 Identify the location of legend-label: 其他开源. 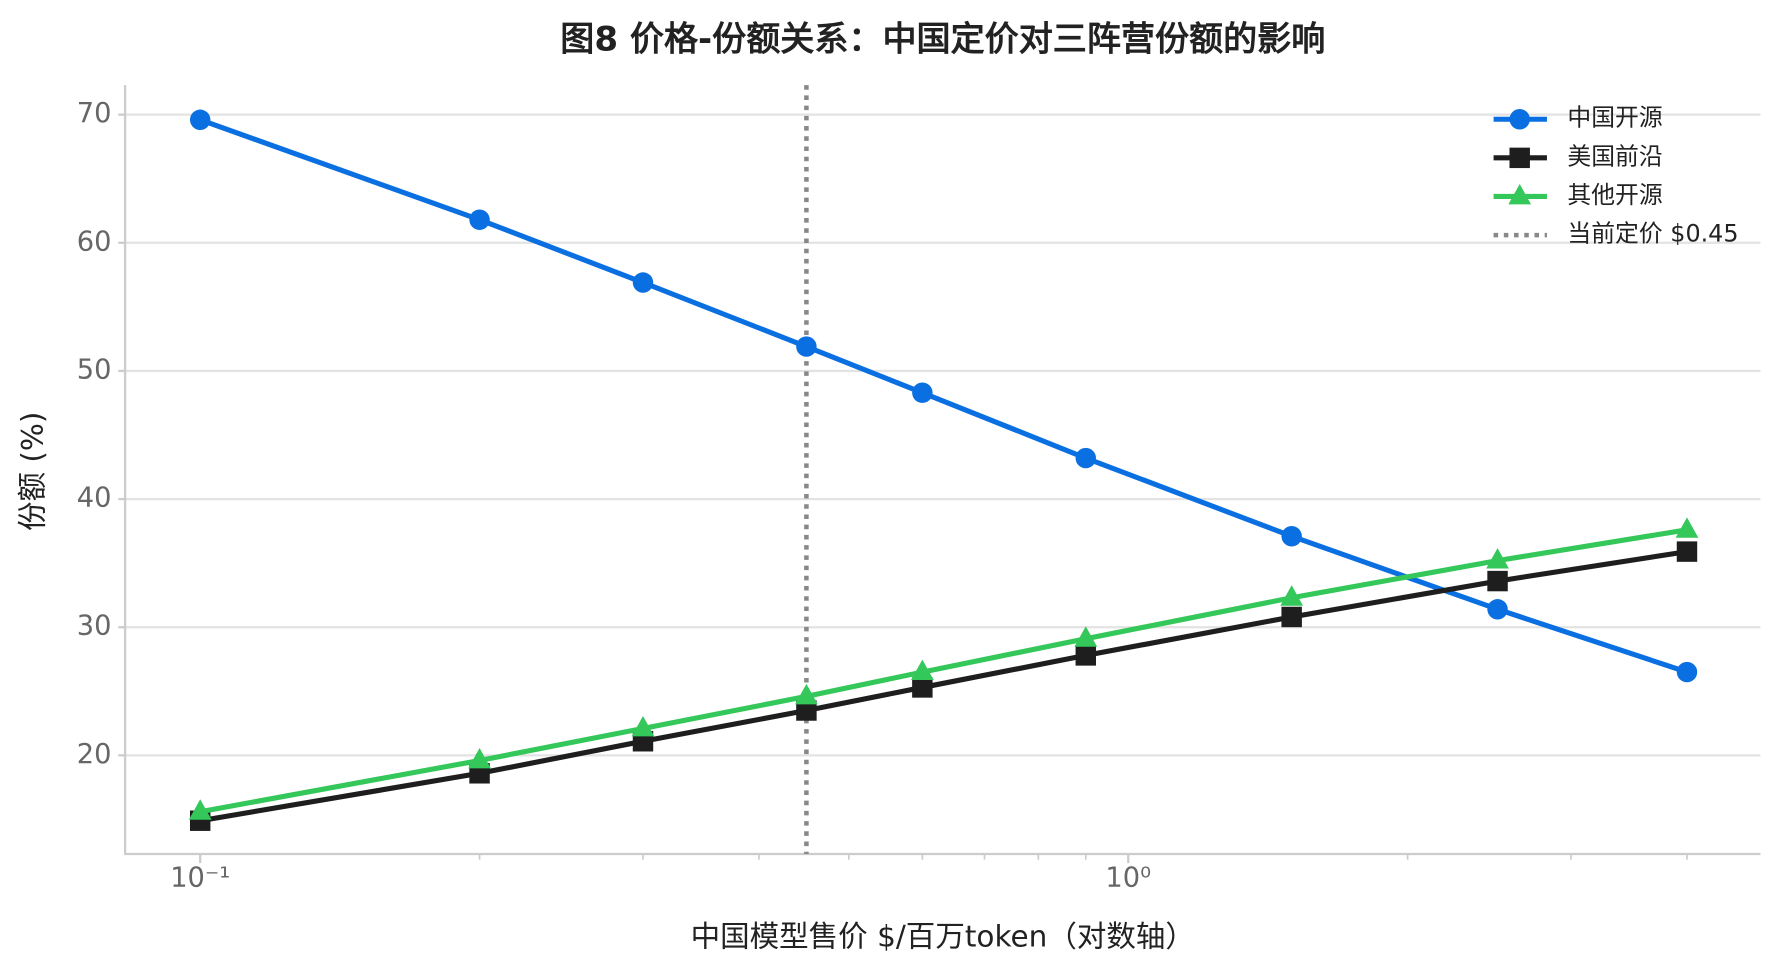
(1614, 195).